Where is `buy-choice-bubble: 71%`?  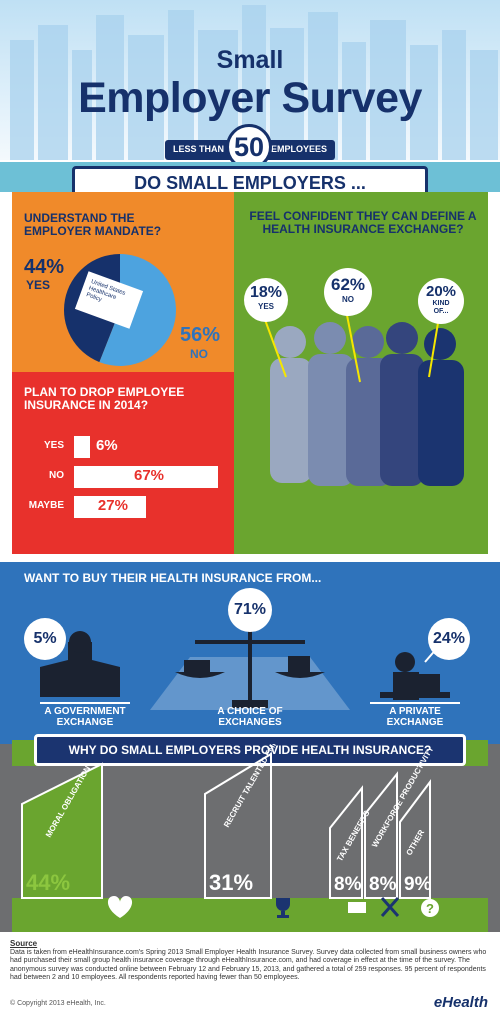 buy-choice-bubble: 71% is located at coordinates (250, 610).